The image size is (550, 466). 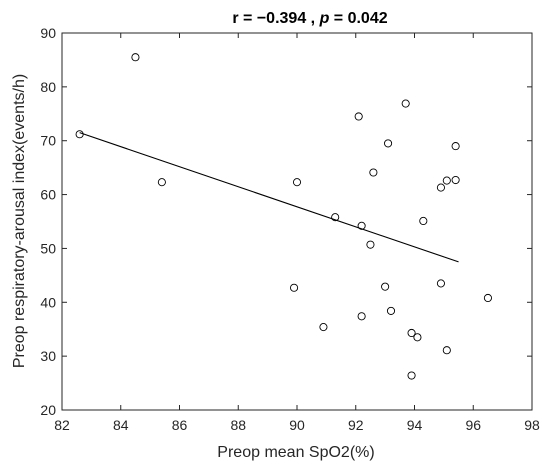 What do you see at coordinates (532, 425) in the screenshot?
I see `x-tick-label: 98` at bounding box center [532, 425].